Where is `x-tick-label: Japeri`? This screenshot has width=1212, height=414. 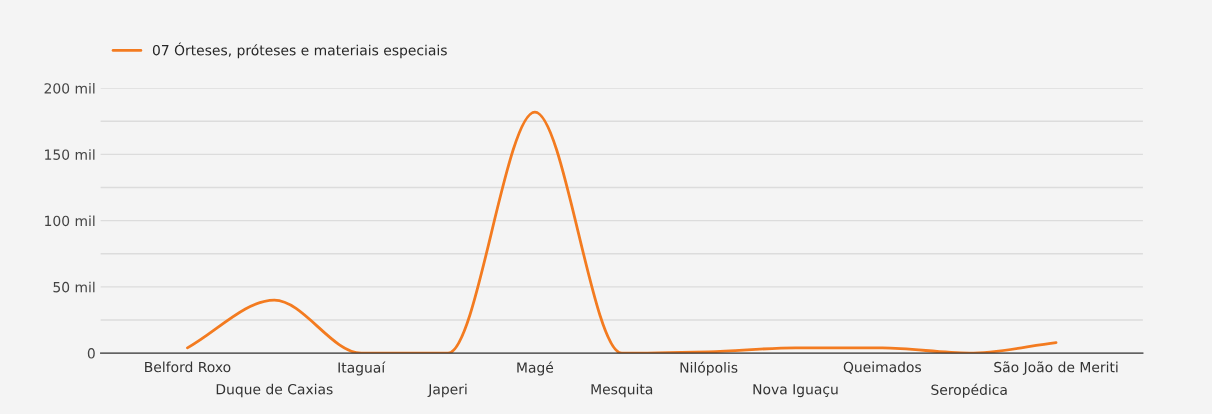
x-tick-label: Japeri is located at coordinates (447, 390).